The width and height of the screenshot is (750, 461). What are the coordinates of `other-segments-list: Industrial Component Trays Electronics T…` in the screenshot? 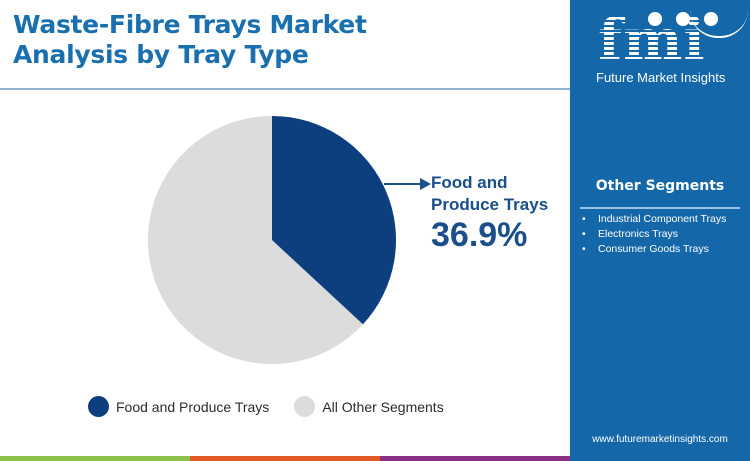 It's located at (662, 234).